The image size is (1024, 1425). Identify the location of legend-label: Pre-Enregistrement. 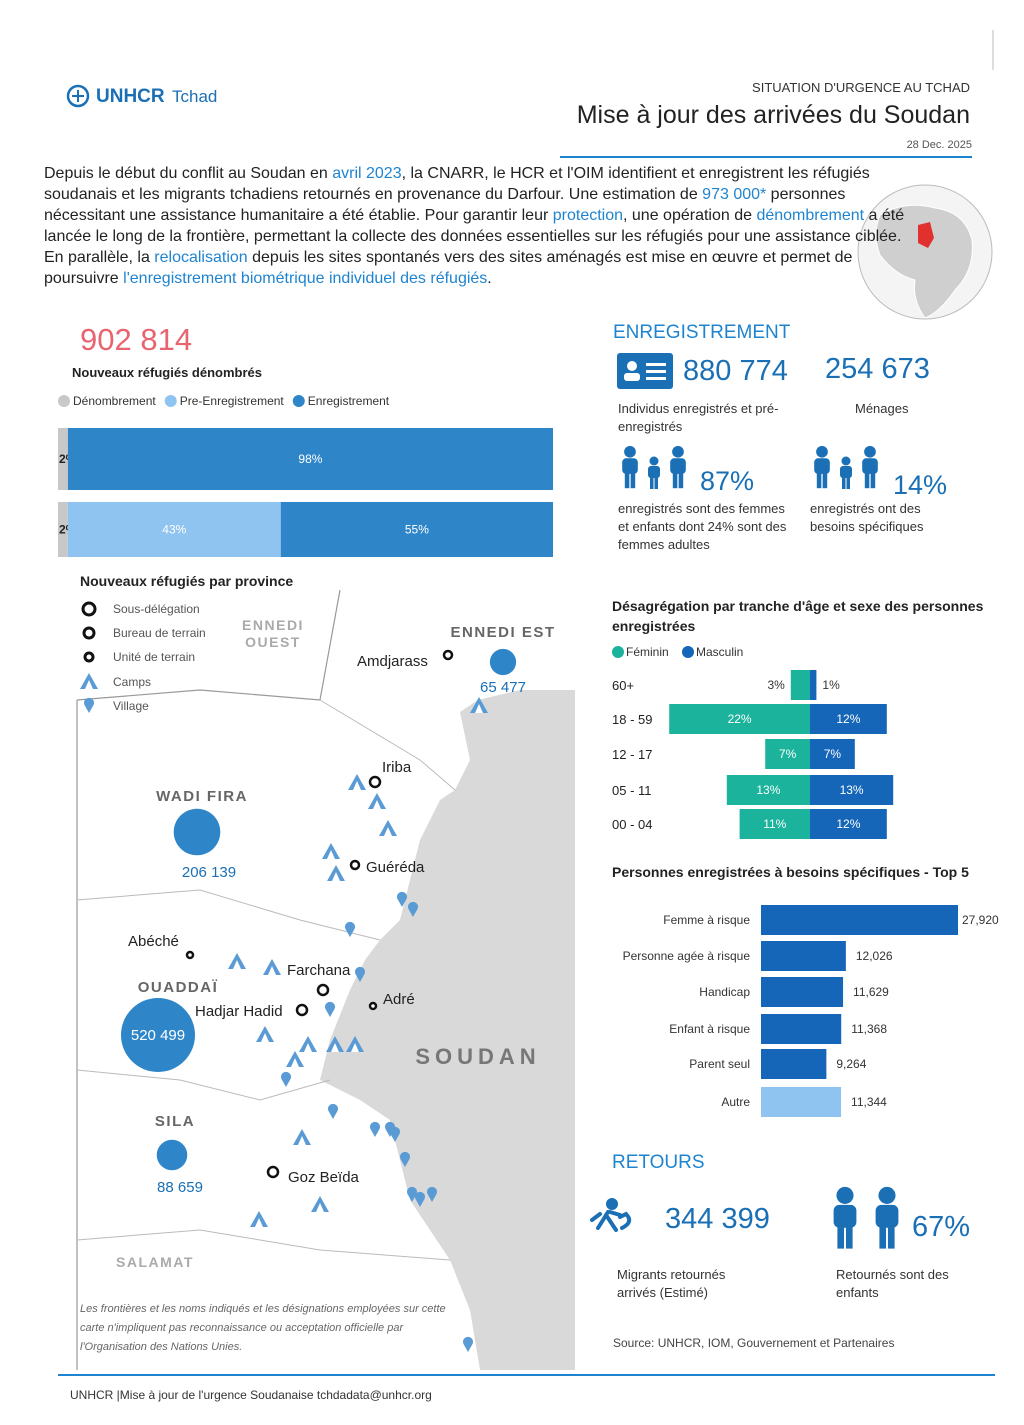
(232, 401).